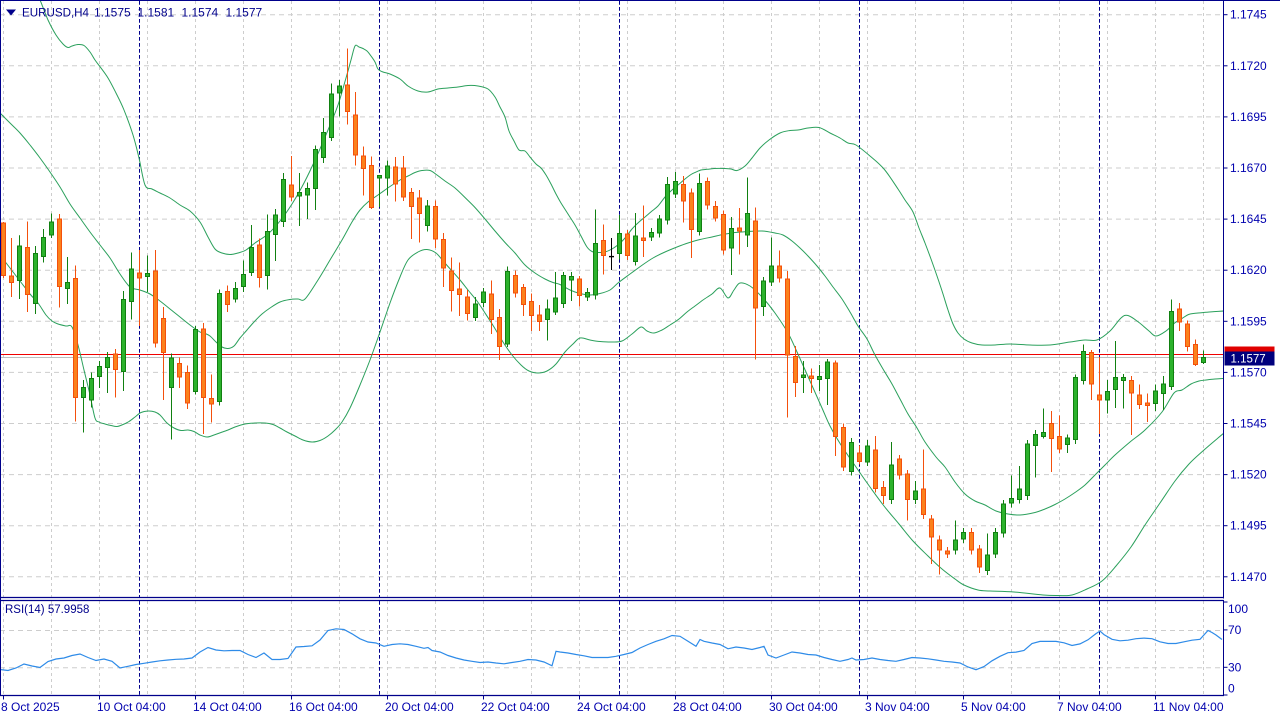  I want to click on svg-text: 1.1470, so click(1248, 577).